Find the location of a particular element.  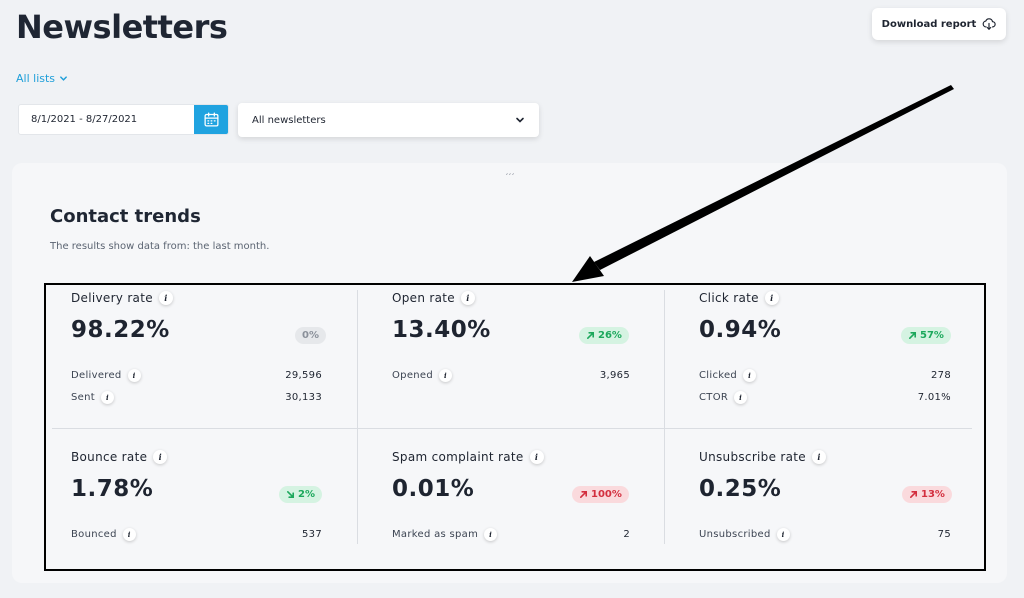

stat-row: Sent i 30,133 is located at coordinates (196, 397).